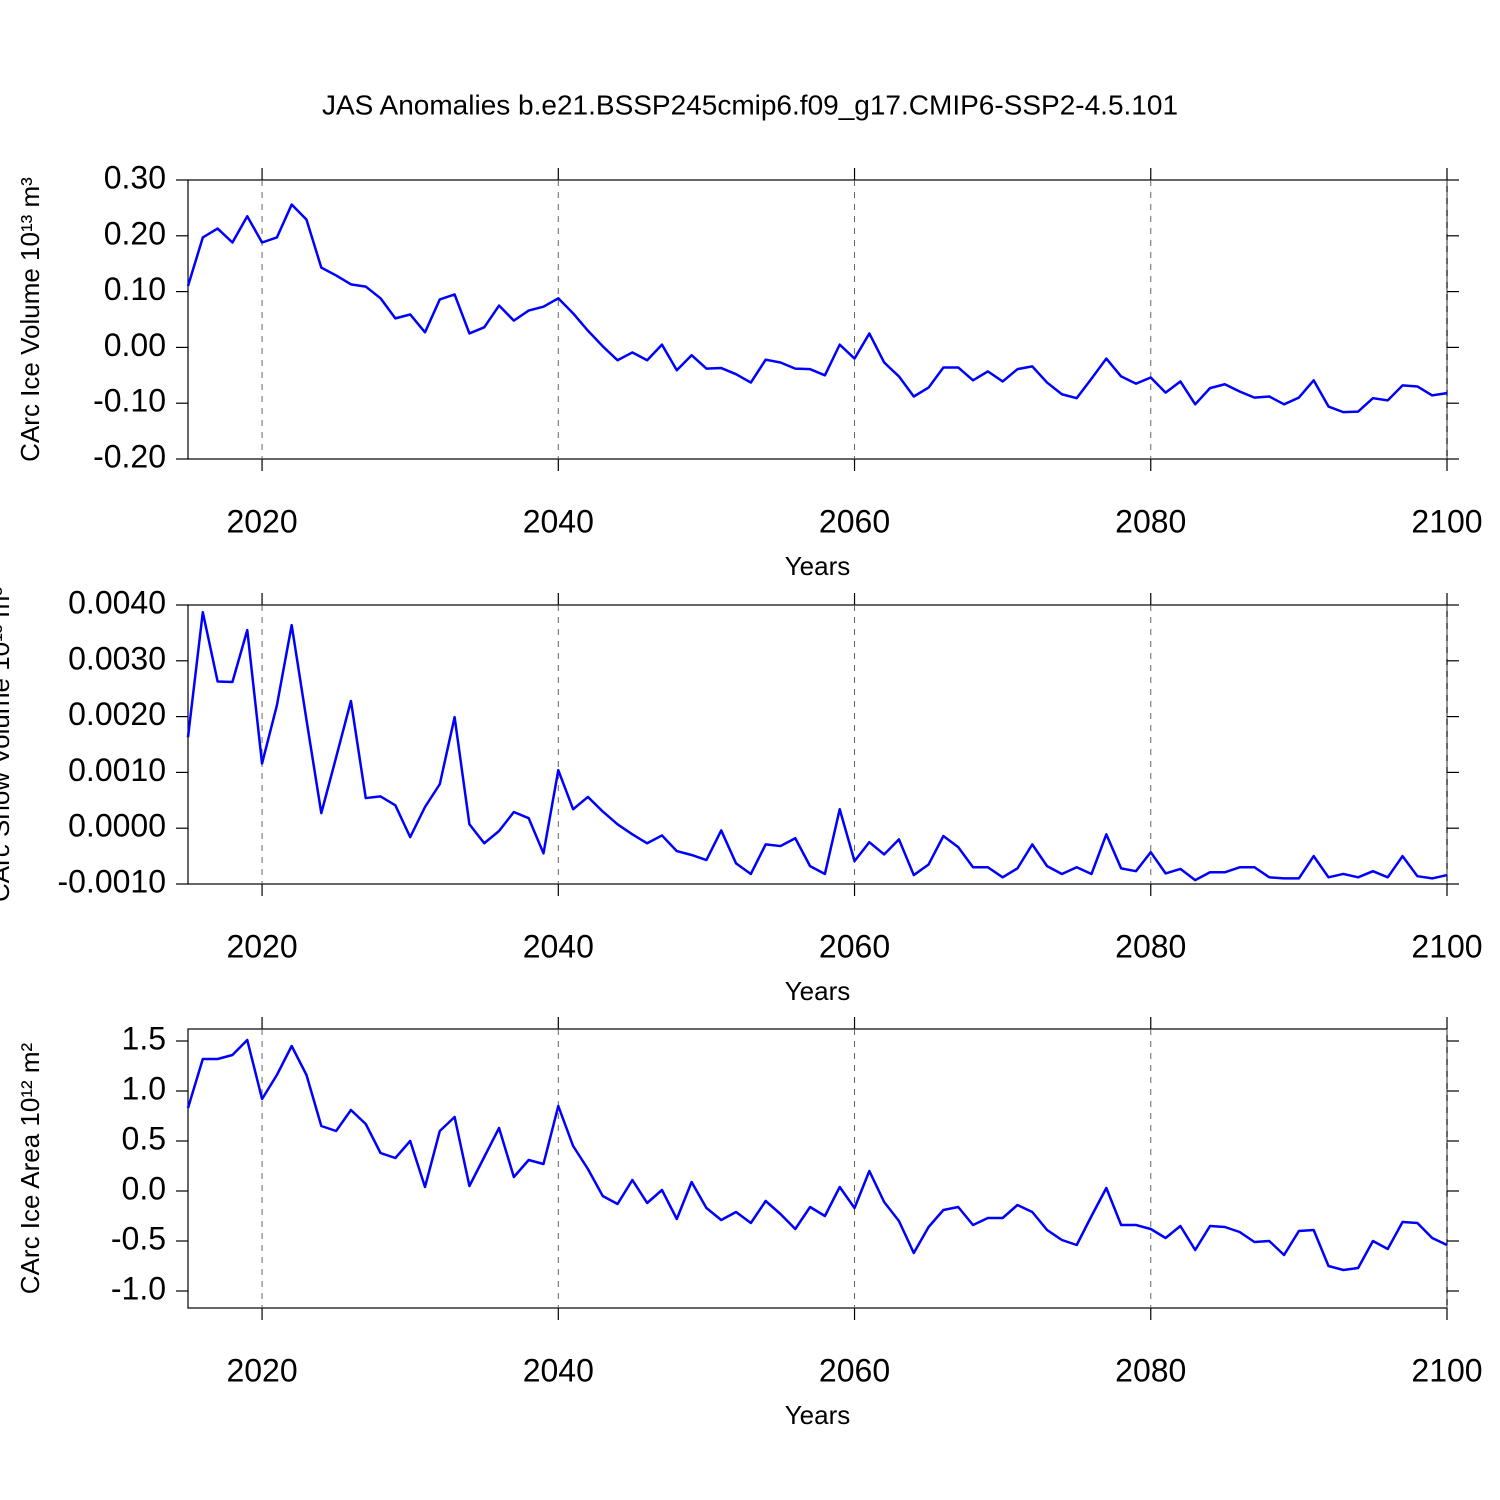 The height and width of the screenshot is (1500, 1500). Describe the element at coordinates (135, 289) in the screenshot. I see `y-tick-label: 0.10` at that location.